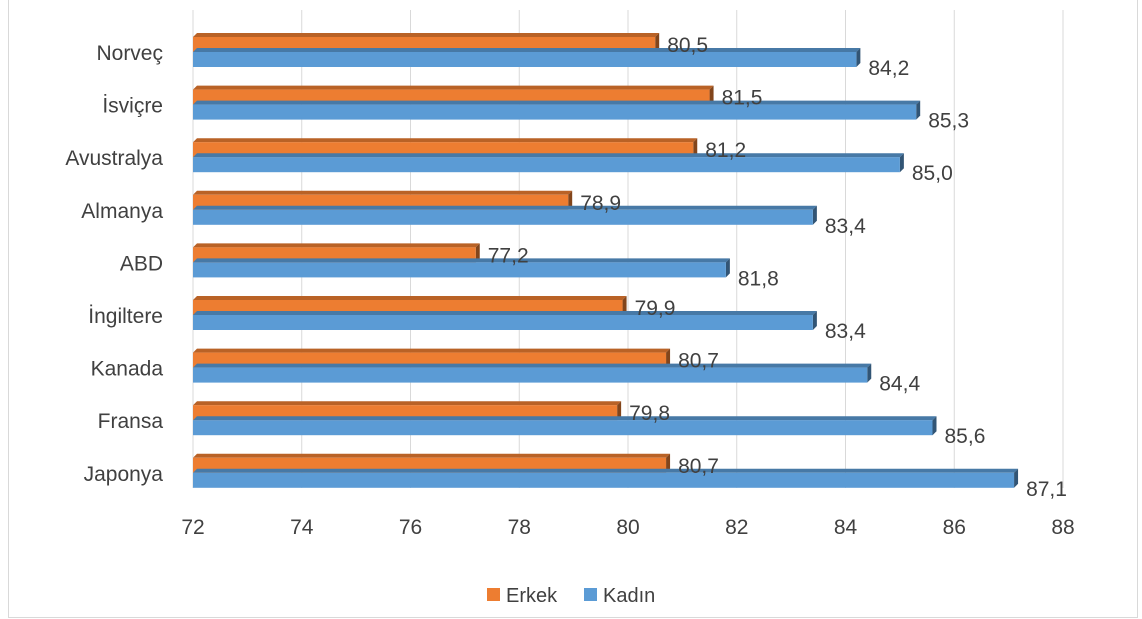 Image resolution: width=1142 pixels, height=619 pixels. I want to click on x-tick-label: 76, so click(410, 527).